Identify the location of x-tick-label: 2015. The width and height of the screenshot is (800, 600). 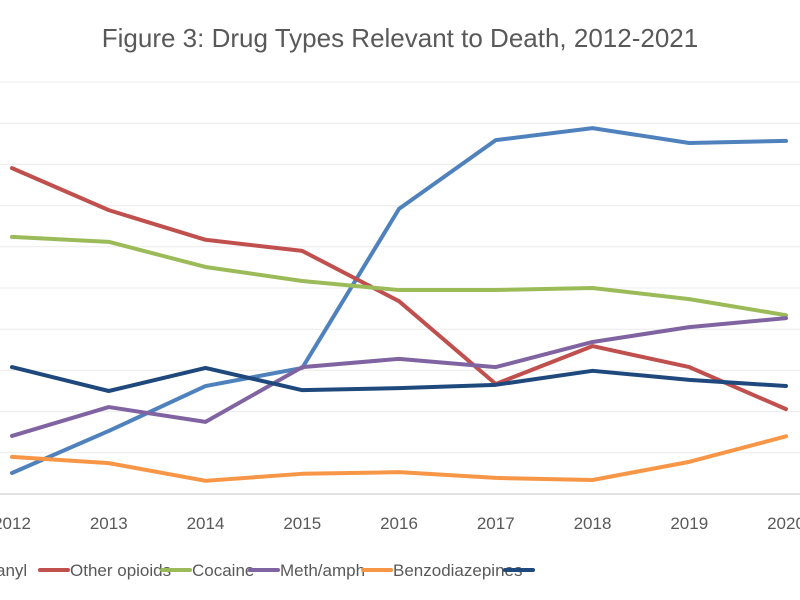
(302, 523).